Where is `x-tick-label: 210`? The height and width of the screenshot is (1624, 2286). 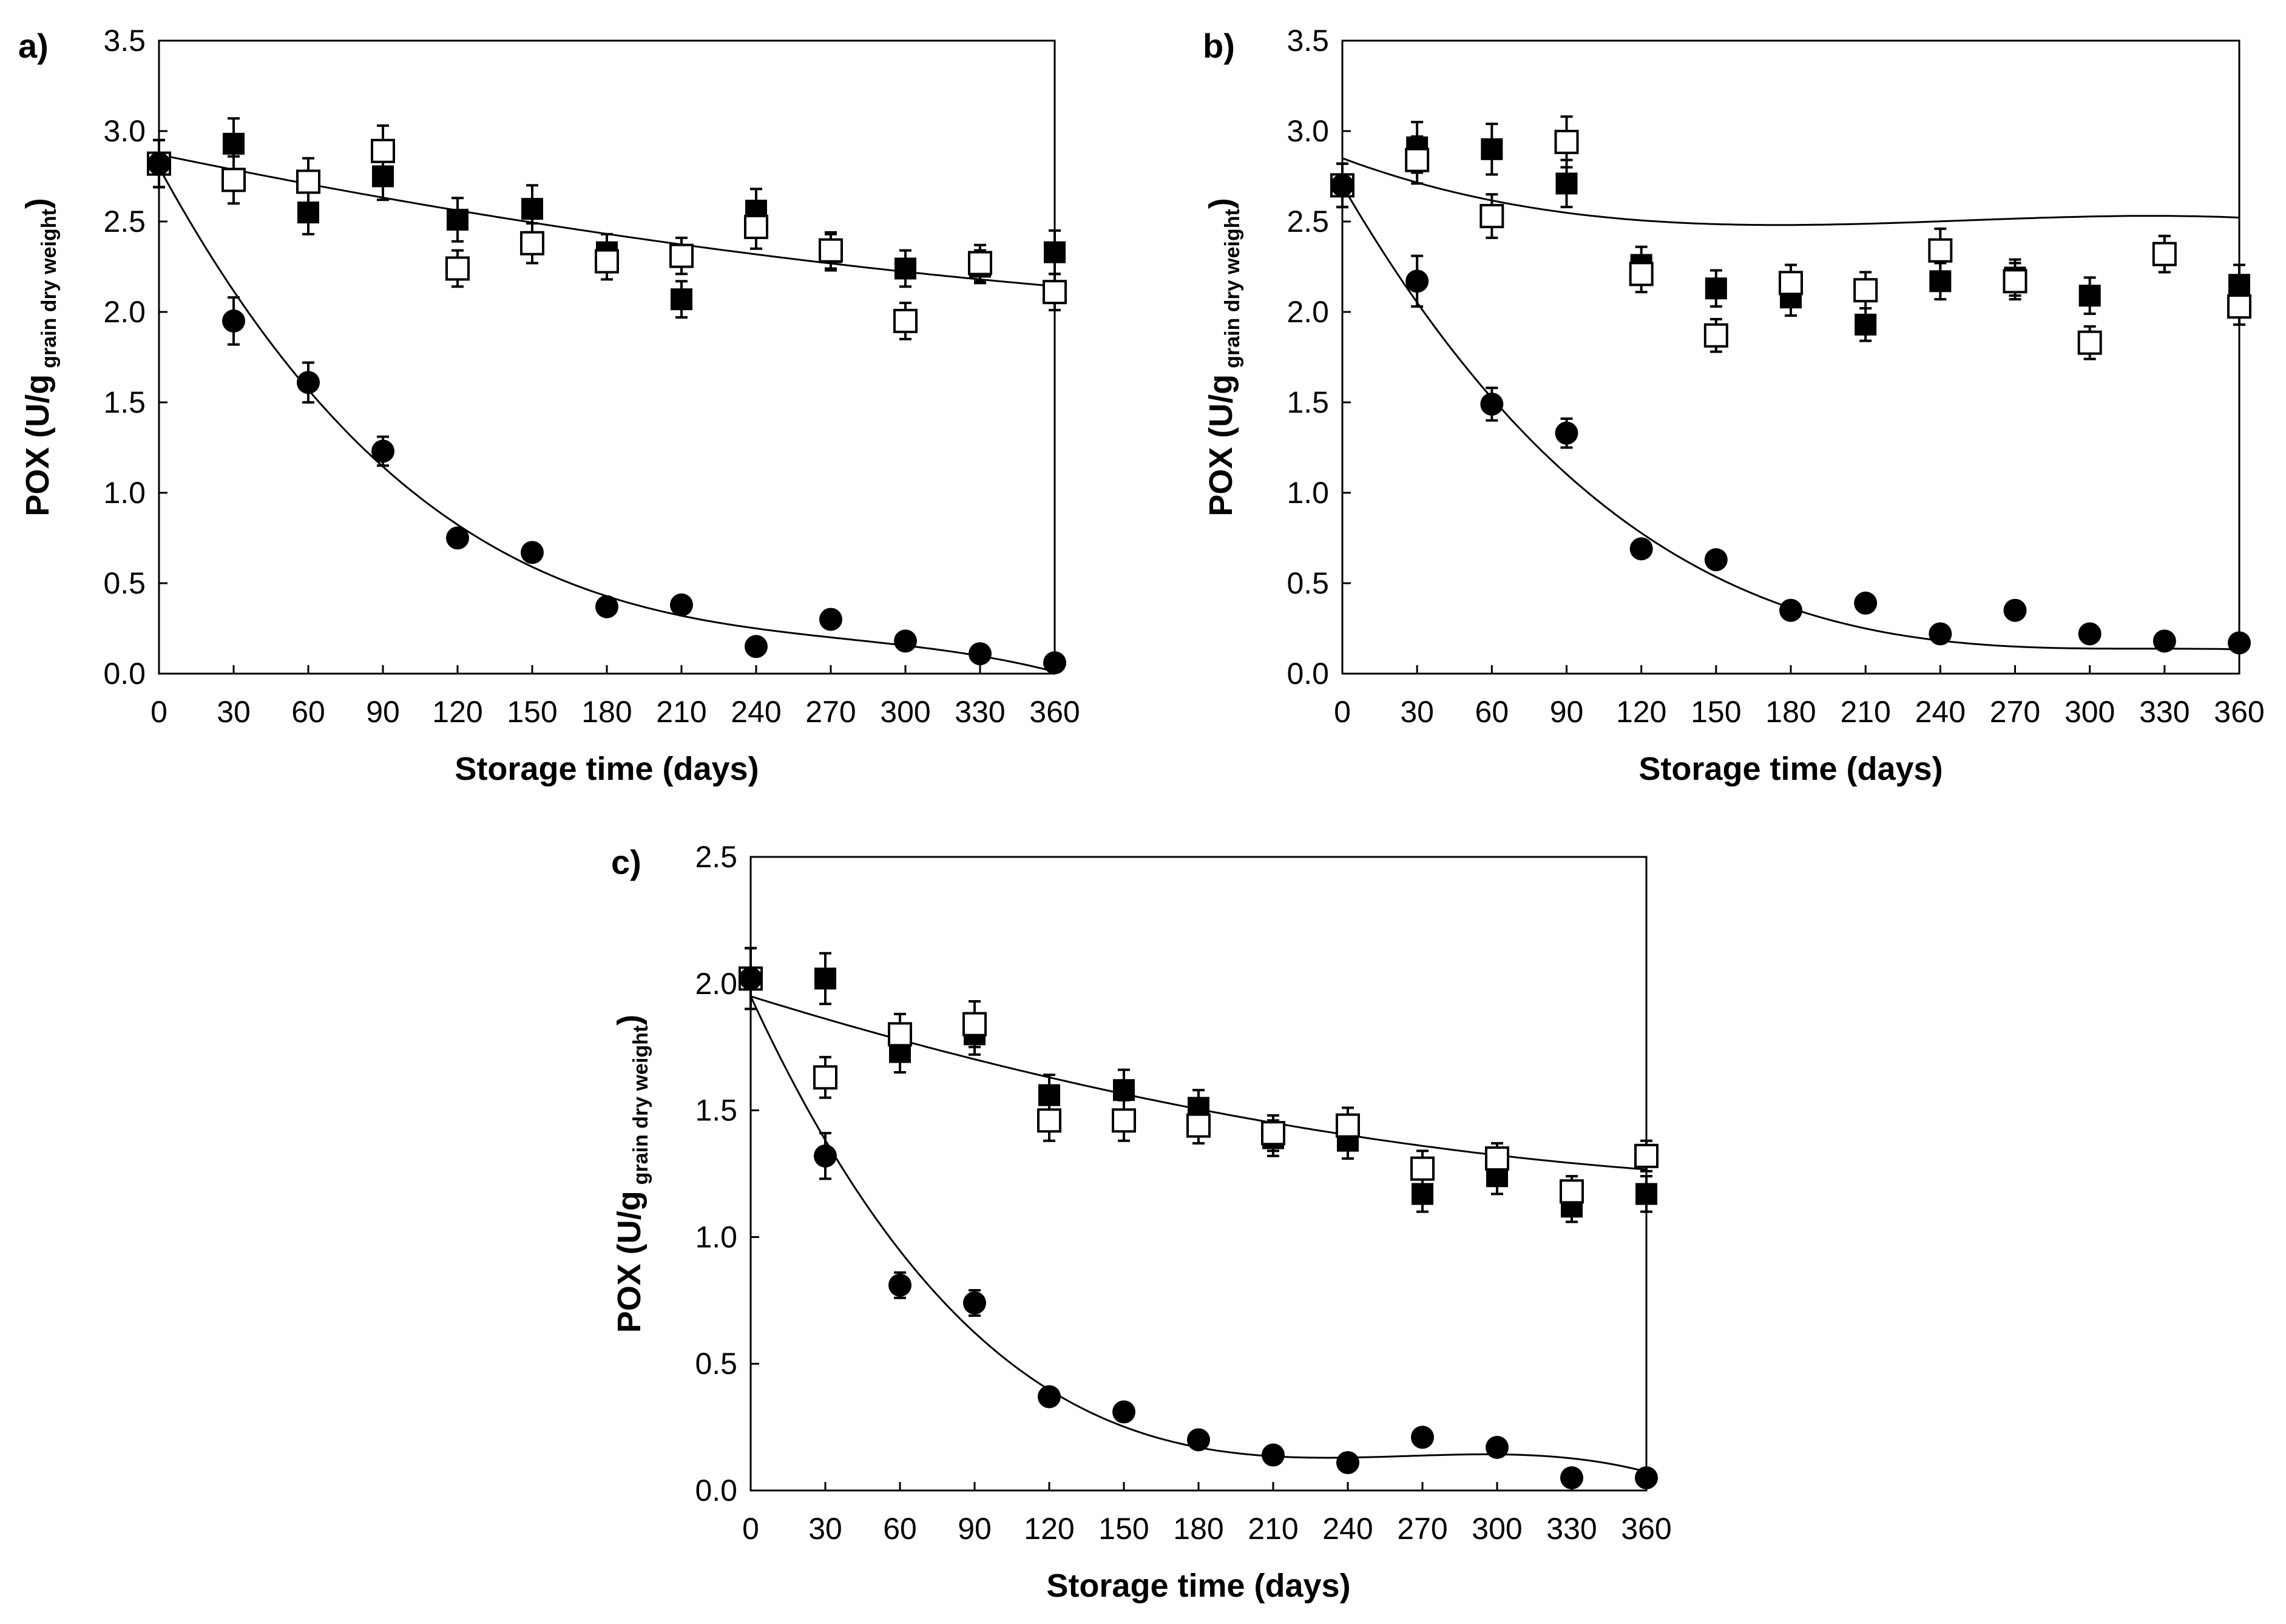 x-tick-label: 210 is located at coordinates (681, 712).